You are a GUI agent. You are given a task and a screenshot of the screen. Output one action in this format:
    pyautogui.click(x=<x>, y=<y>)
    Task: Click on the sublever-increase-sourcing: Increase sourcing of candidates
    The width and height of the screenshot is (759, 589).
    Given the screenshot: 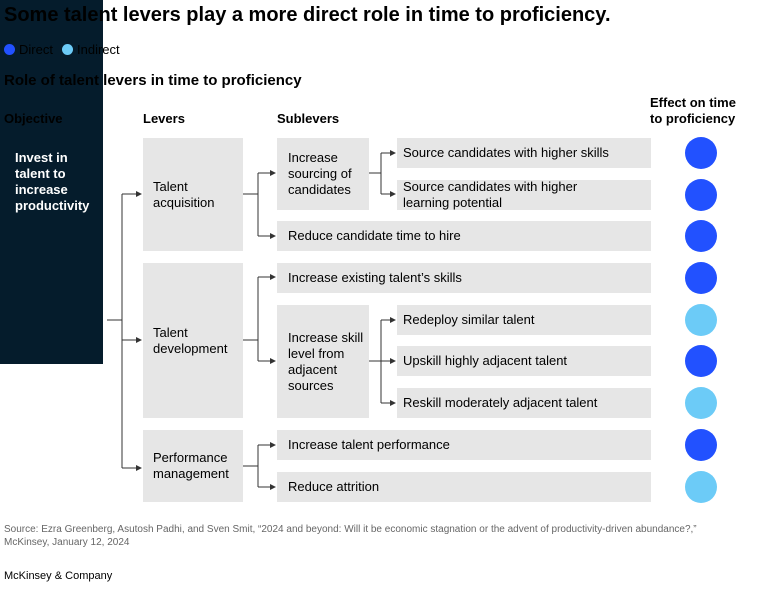 What is the action you would take?
    pyautogui.click(x=323, y=174)
    